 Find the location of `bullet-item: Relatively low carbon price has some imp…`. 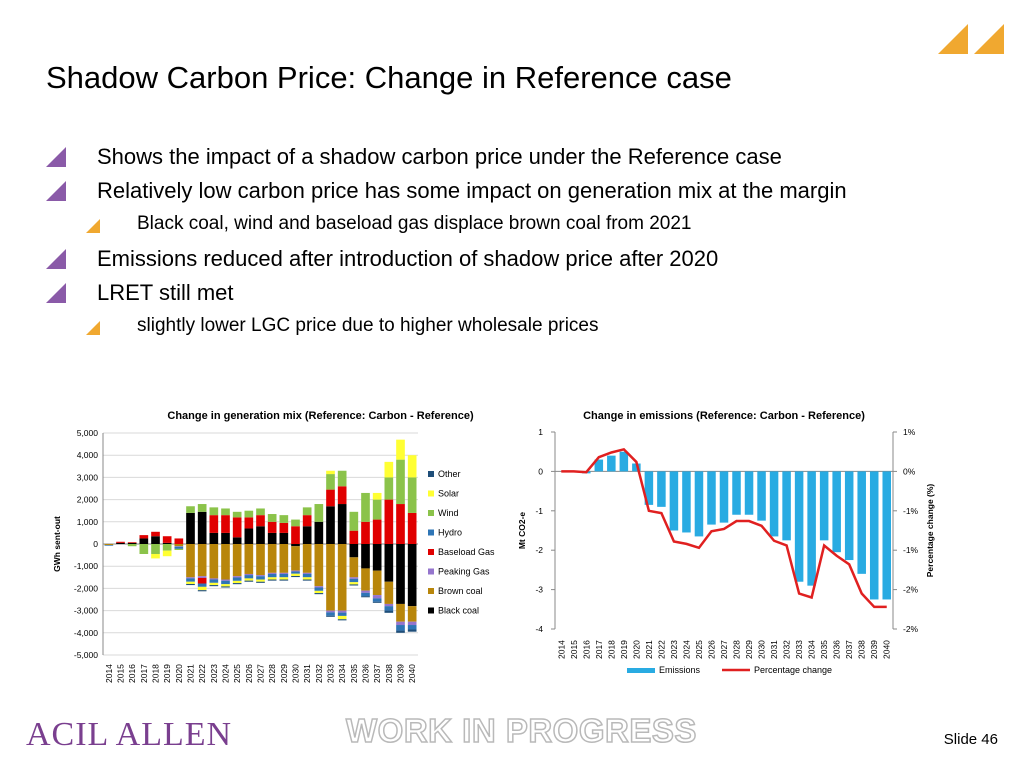

bullet-item: Relatively low carbon price has some imp… is located at coordinates (496, 191).